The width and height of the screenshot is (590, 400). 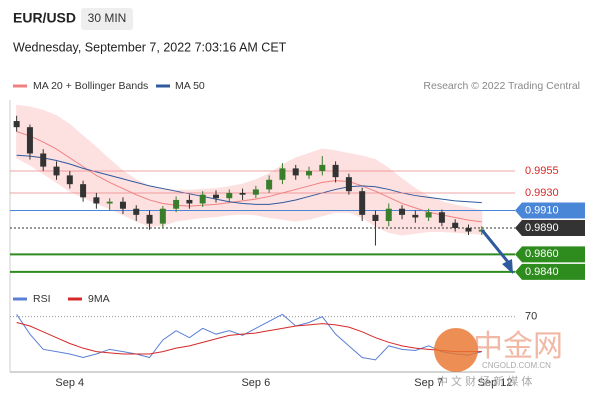 What do you see at coordinates (255, 383) in the screenshot?
I see `x-tick-label: Sep 6` at bounding box center [255, 383].